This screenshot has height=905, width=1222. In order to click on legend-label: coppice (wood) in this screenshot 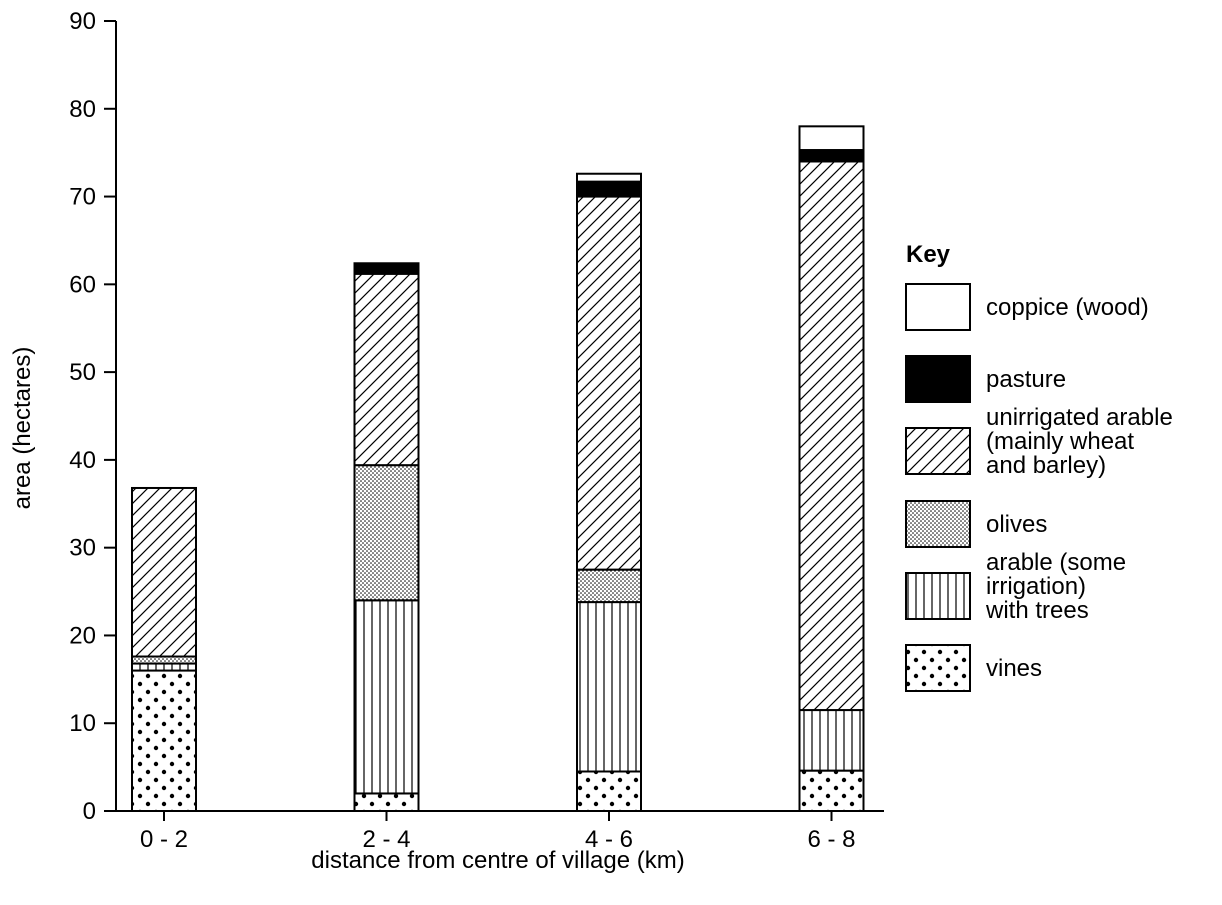, I will do `click(1067, 307)`.